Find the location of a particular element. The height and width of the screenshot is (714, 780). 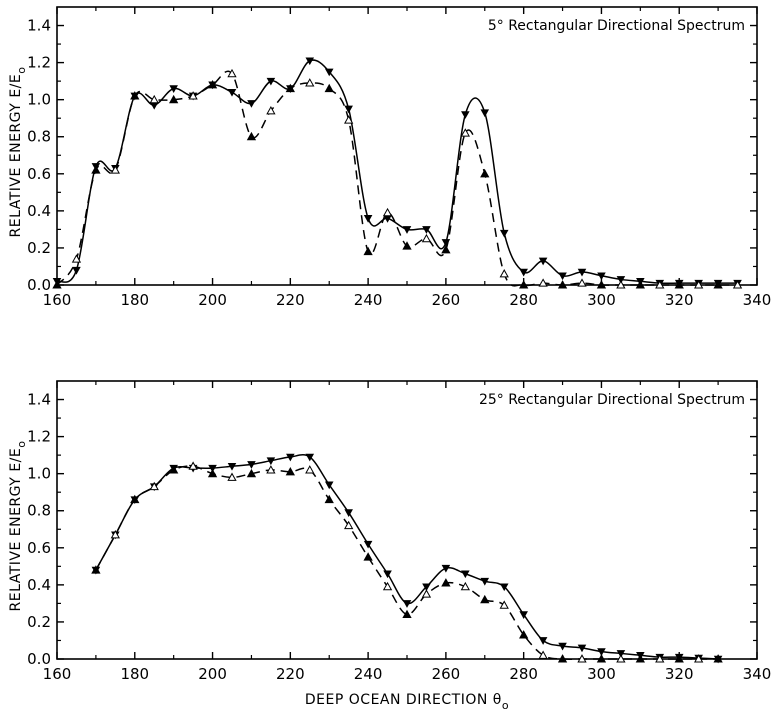

y-tick-label: 1.0 is located at coordinates (39, 100).